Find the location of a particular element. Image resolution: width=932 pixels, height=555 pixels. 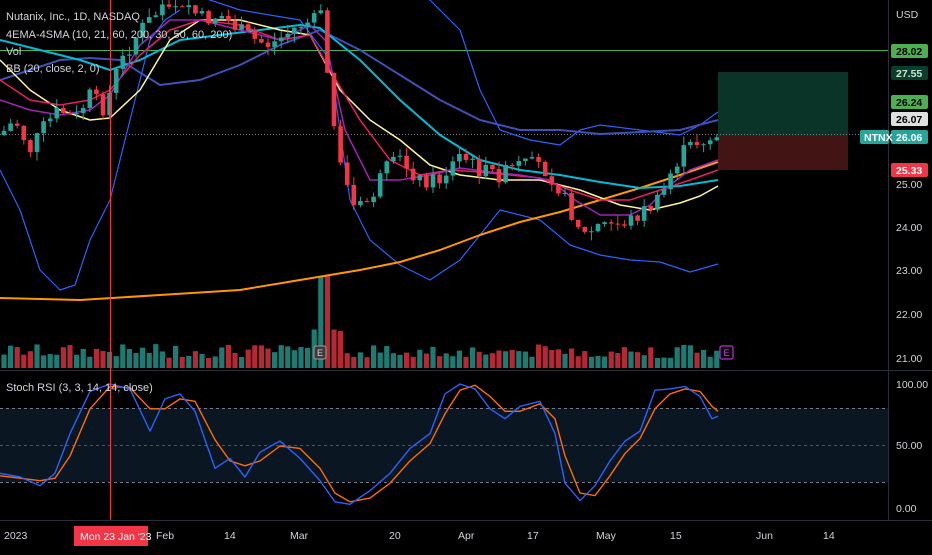

svg-text: 26.07 is located at coordinates (909, 120).